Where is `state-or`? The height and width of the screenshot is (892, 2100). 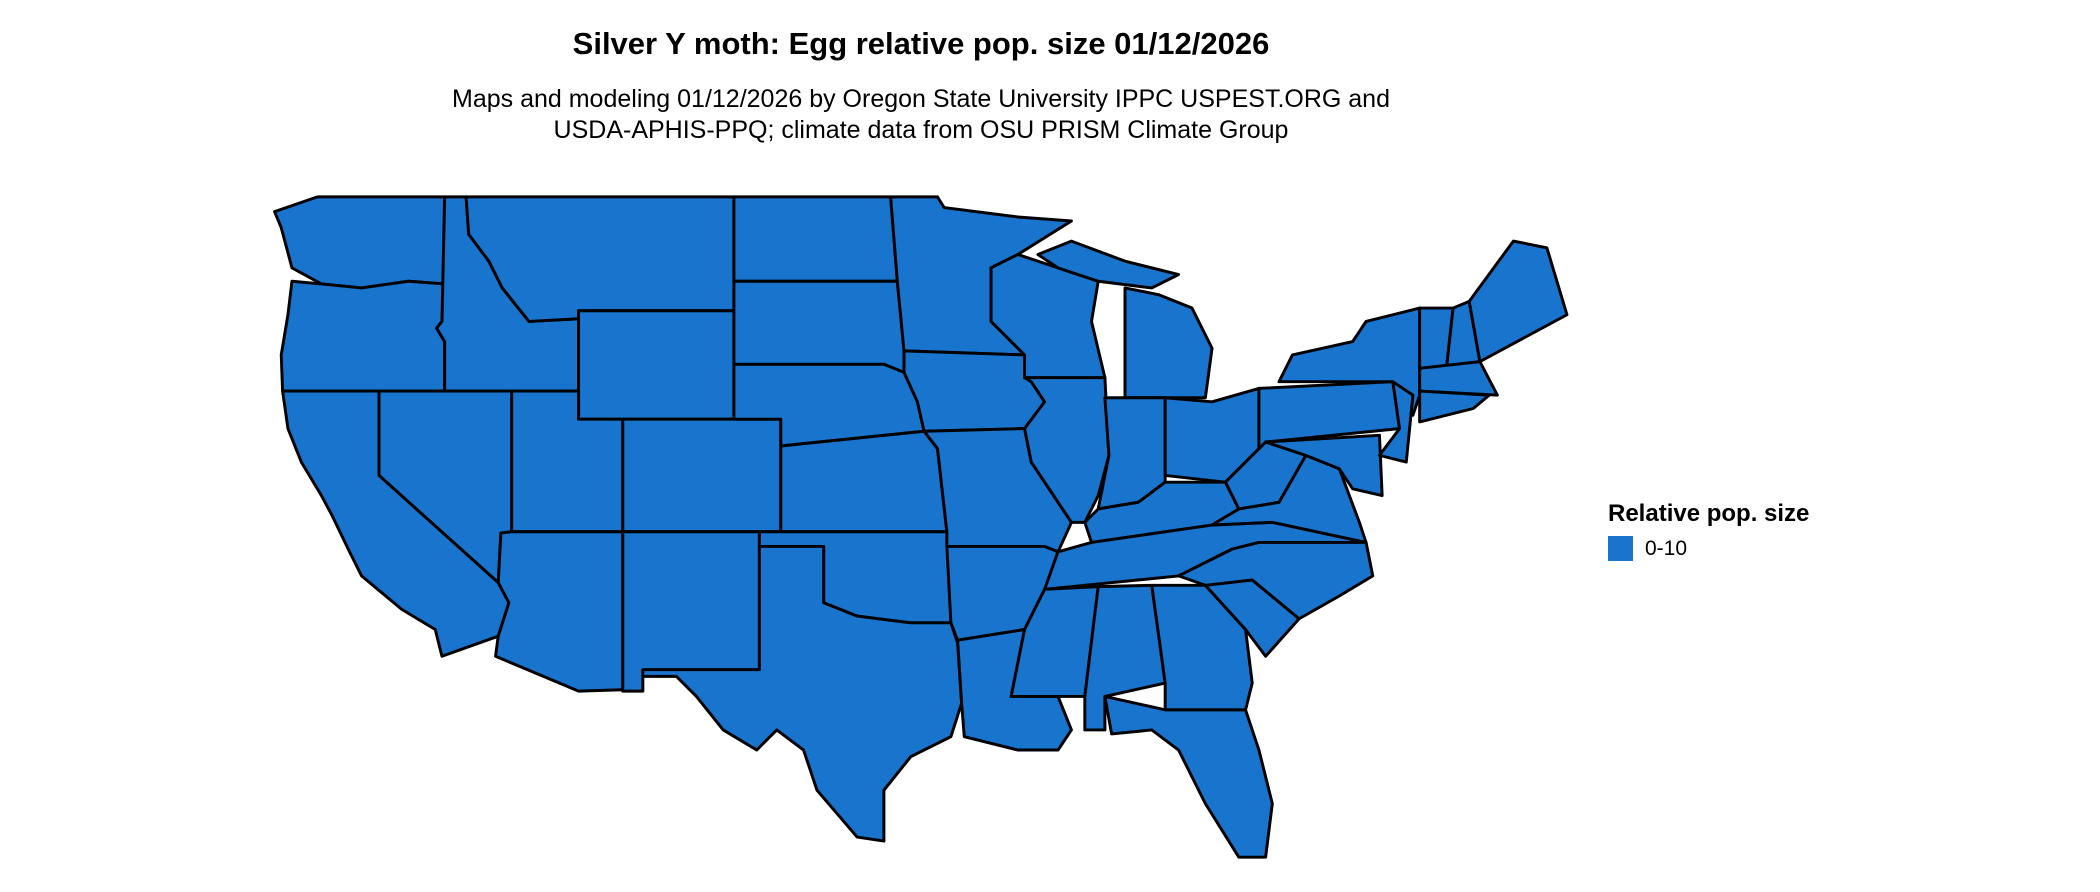
state-or is located at coordinates (363, 336).